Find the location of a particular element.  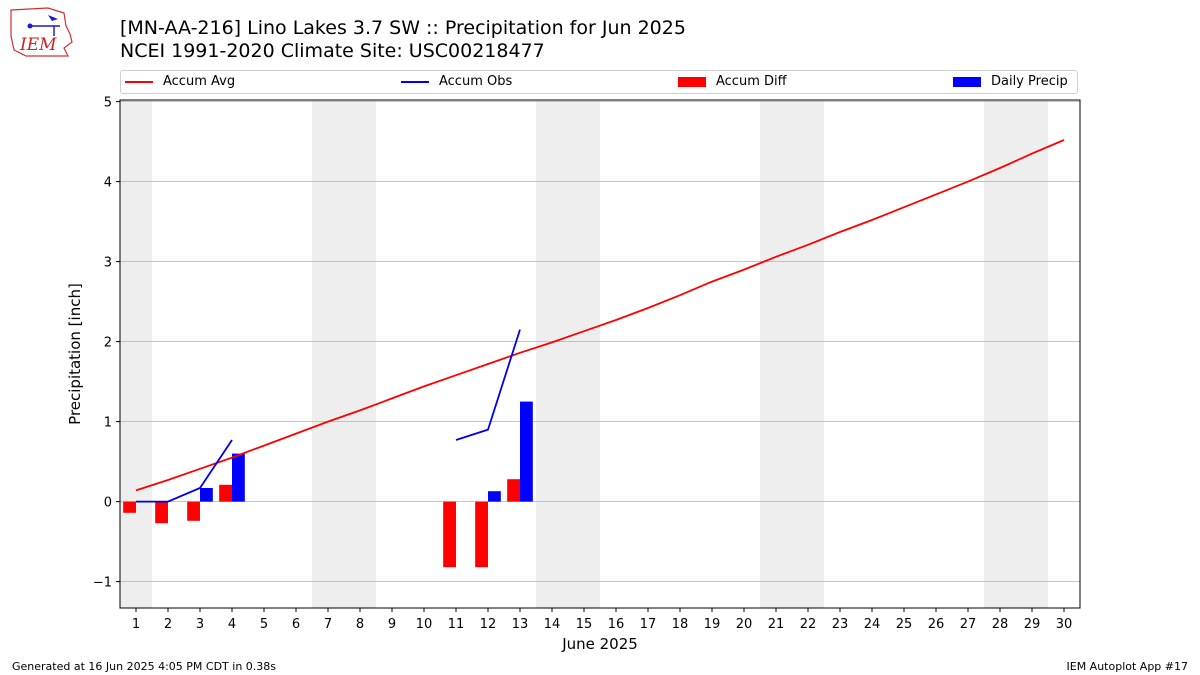

x-tick-label-5: 5 is located at coordinates (264, 624).